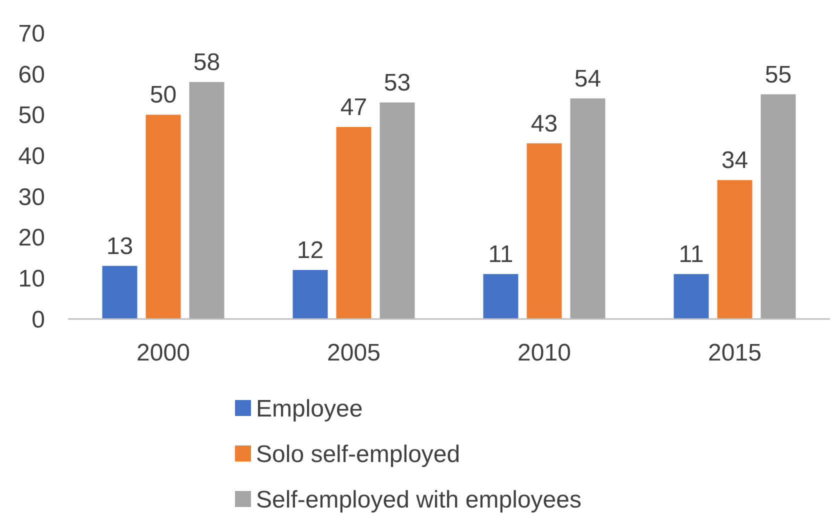  Describe the element at coordinates (163, 95) in the screenshot. I see `data-label: 50` at that location.